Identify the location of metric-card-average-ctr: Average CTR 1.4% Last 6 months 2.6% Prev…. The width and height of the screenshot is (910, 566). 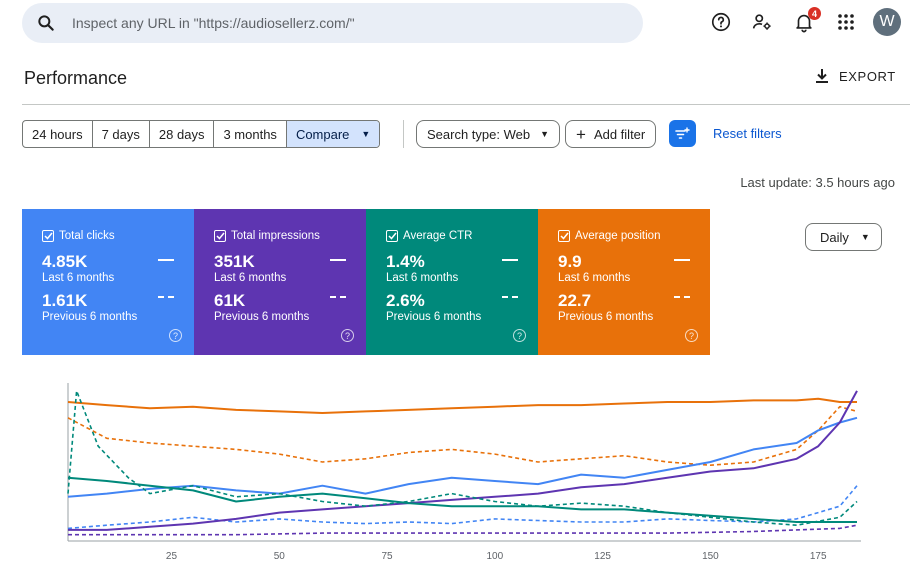
(452, 282).